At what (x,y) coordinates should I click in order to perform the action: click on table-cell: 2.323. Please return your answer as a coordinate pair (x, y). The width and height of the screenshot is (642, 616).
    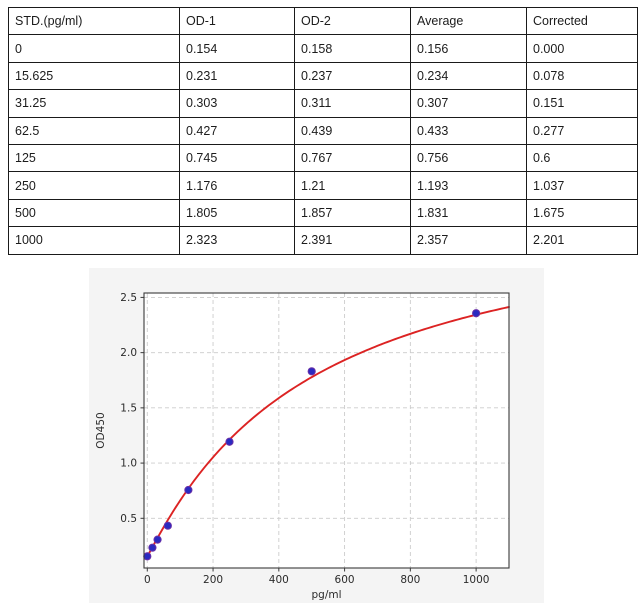
    Looking at the image, I should click on (237, 240).